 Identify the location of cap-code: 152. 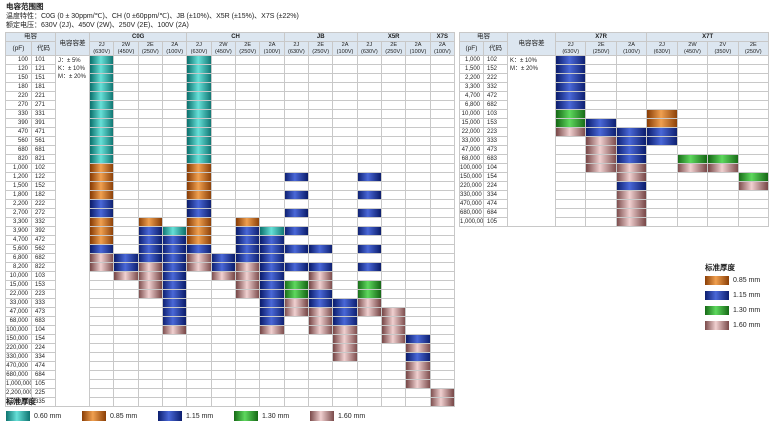
(495, 69).